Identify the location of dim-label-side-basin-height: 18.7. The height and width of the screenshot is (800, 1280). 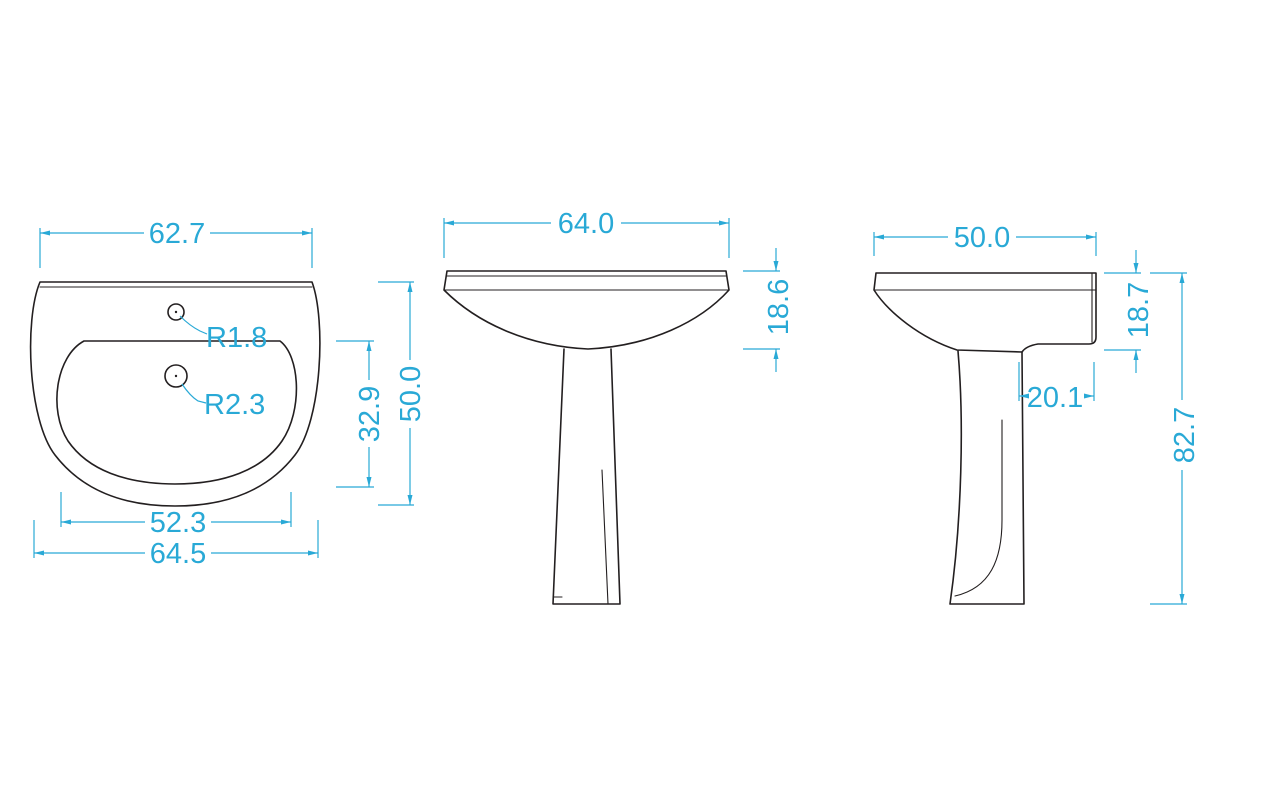
(1139, 310).